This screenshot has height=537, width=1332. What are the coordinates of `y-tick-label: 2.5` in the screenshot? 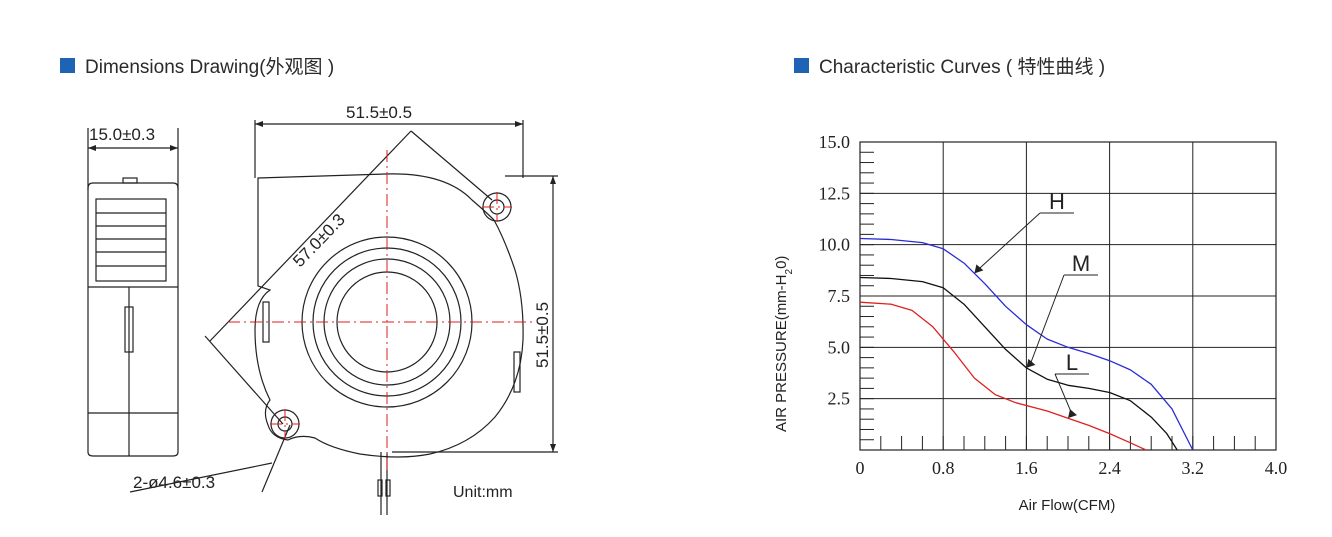 It's located at (839, 399).